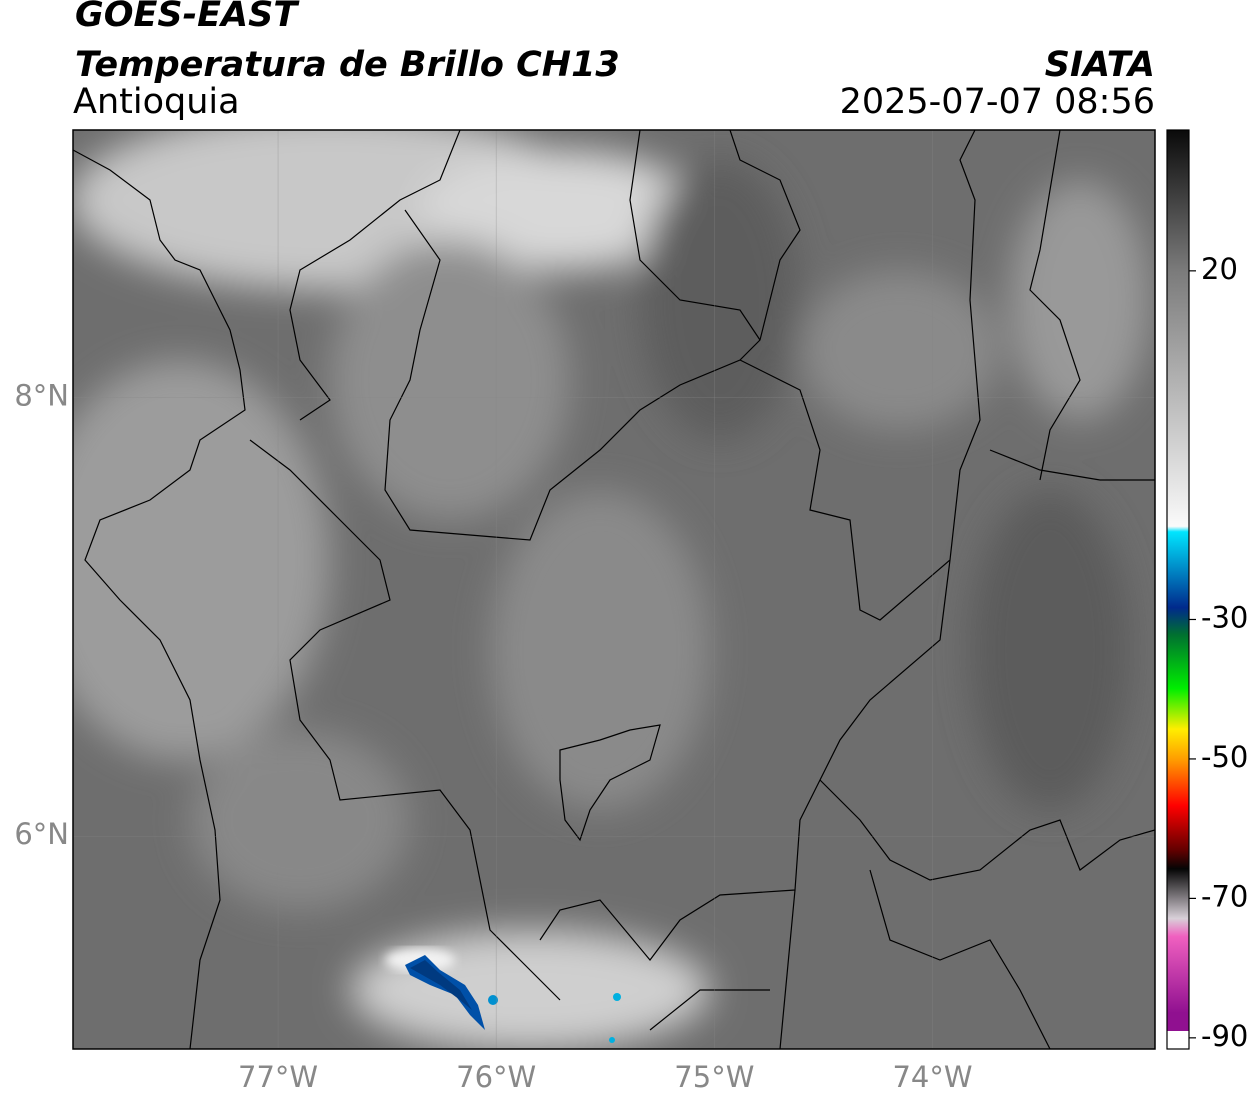 This screenshot has width=1252, height=1103. I want to click on source: SIATA, so click(1100, 65).